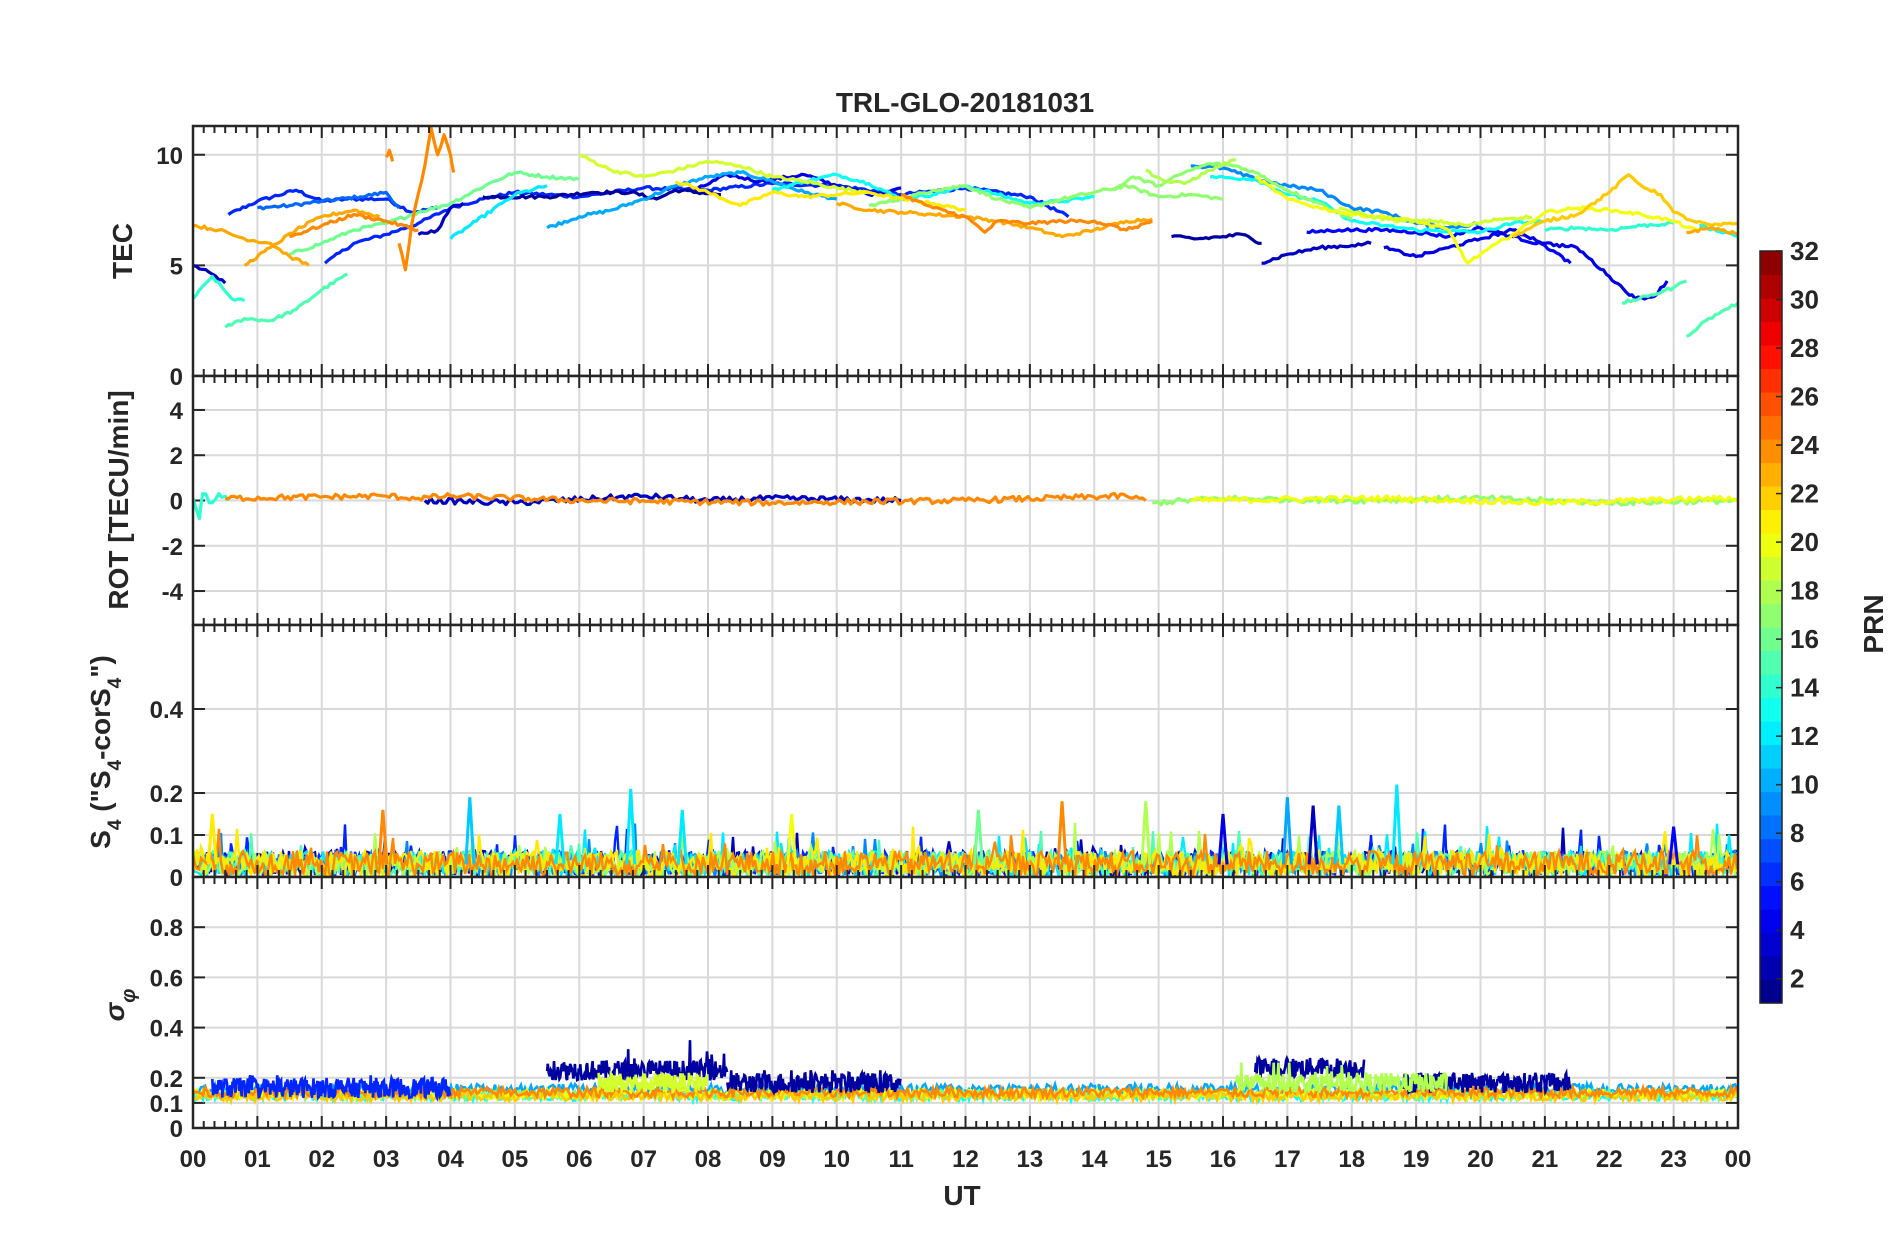  I want to click on x-tick-label: 07, so click(643, 1159).